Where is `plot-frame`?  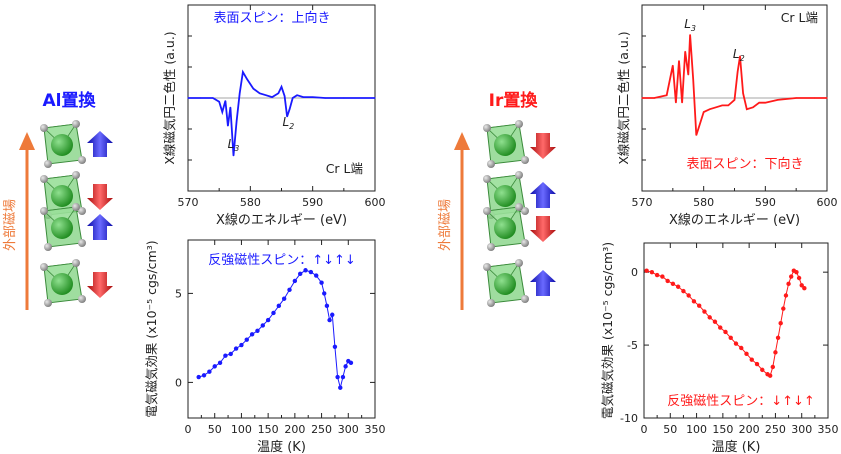
plot-frame is located at coordinates (736, 330).